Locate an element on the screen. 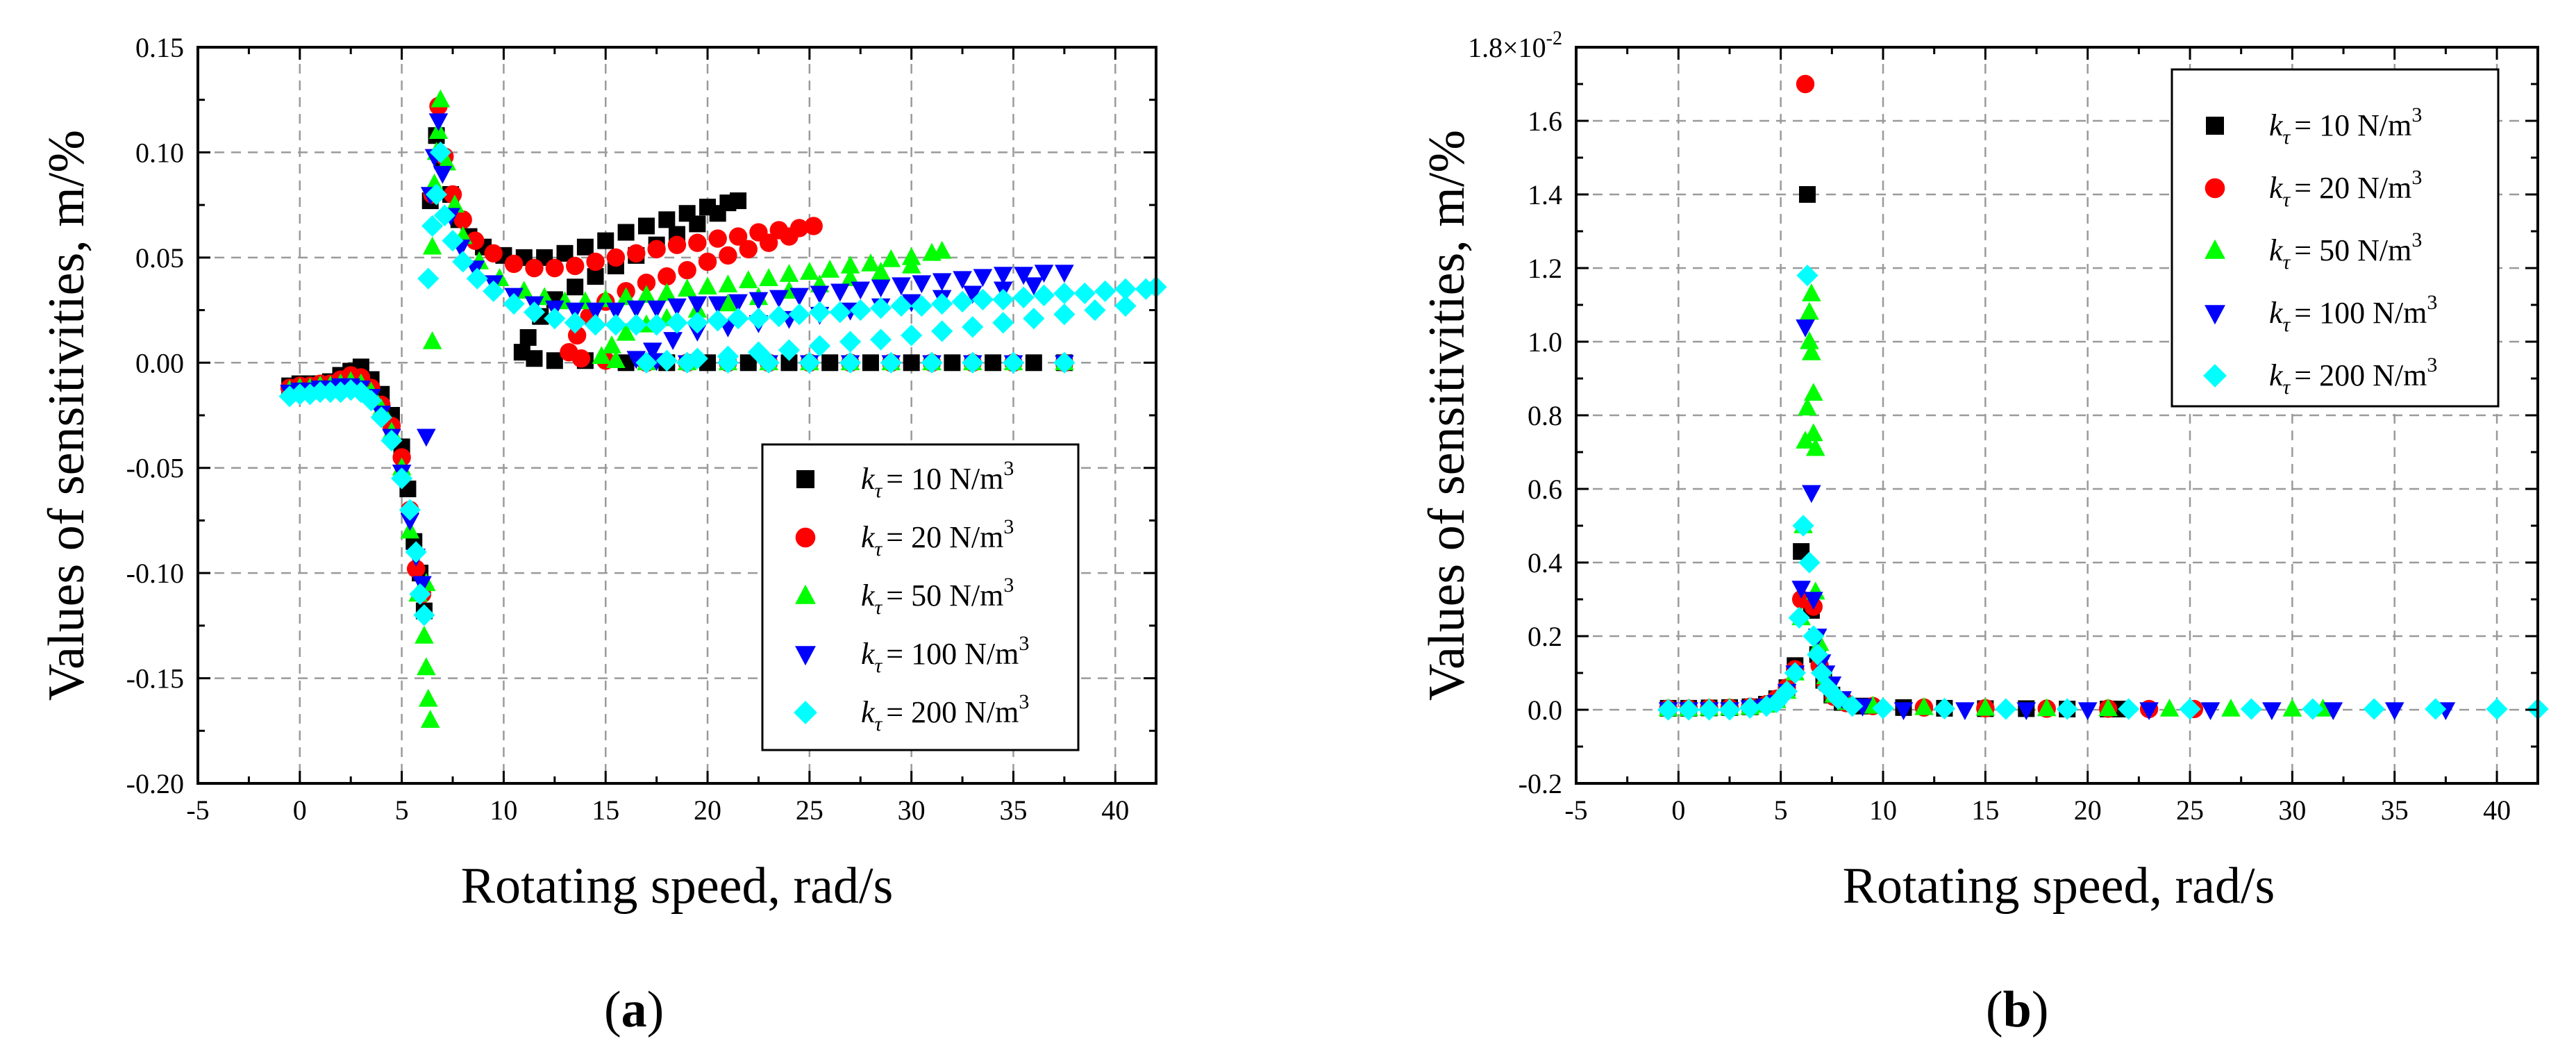  y-tick-label: 0.0 is located at coordinates (1545, 710).